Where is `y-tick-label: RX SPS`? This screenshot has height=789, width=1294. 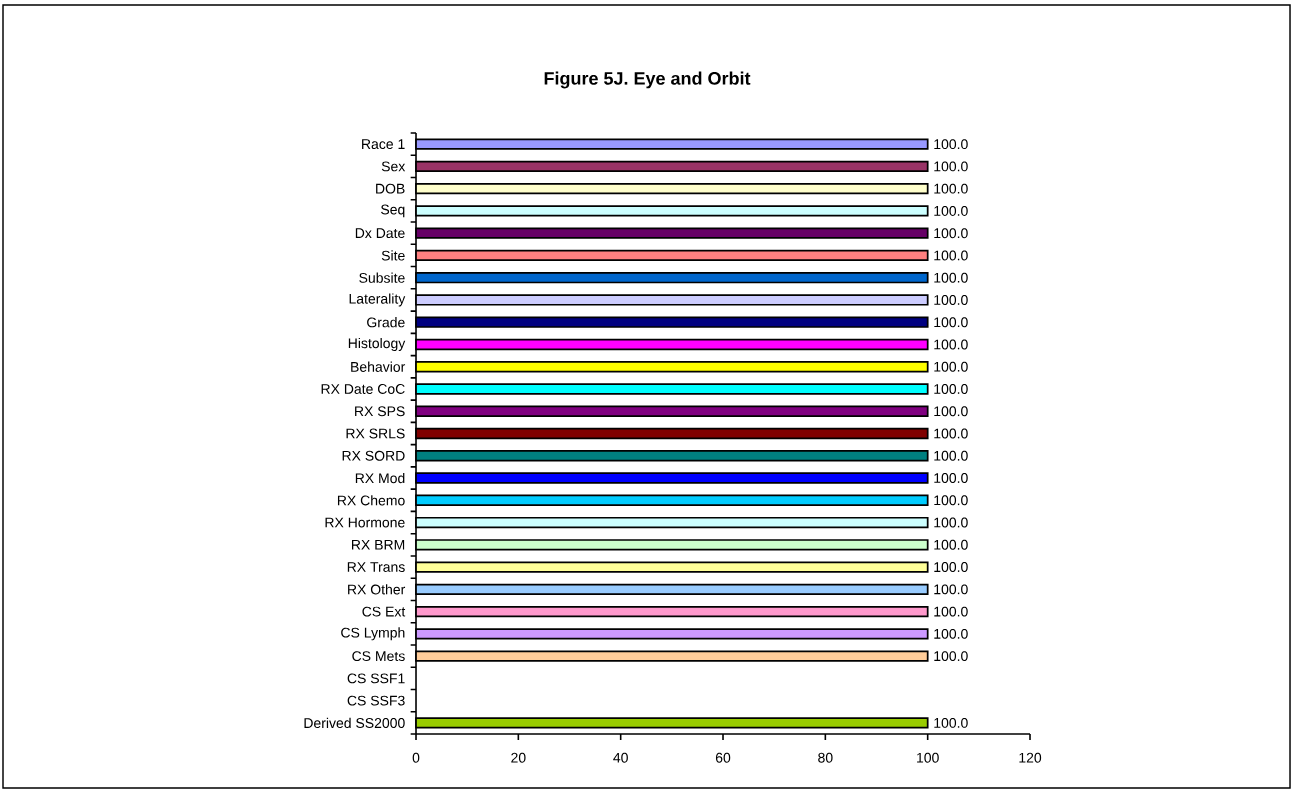 y-tick-label: RX SPS is located at coordinates (380, 411).